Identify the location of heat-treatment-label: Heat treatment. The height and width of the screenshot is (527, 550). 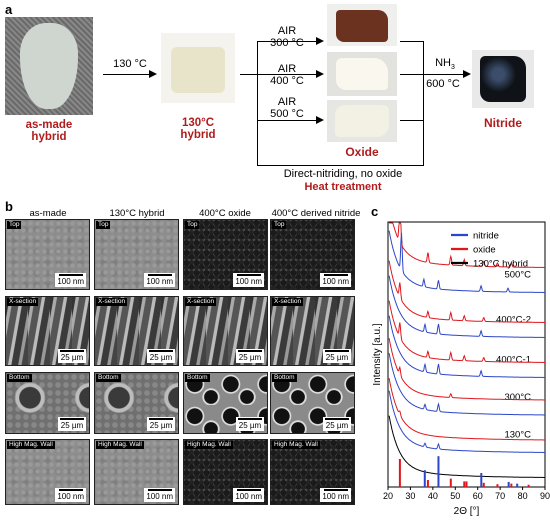
(343, 187).